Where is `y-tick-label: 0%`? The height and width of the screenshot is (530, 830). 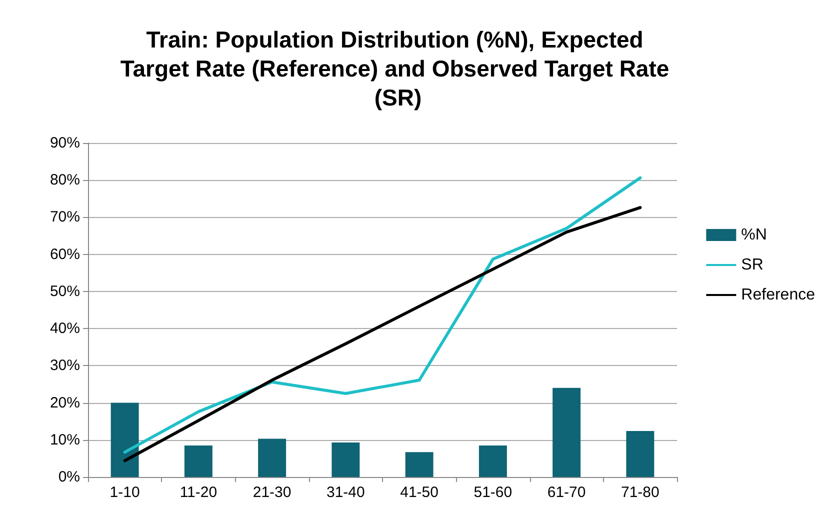 y-tick-label: 0% is located at coordinates (69, 477).